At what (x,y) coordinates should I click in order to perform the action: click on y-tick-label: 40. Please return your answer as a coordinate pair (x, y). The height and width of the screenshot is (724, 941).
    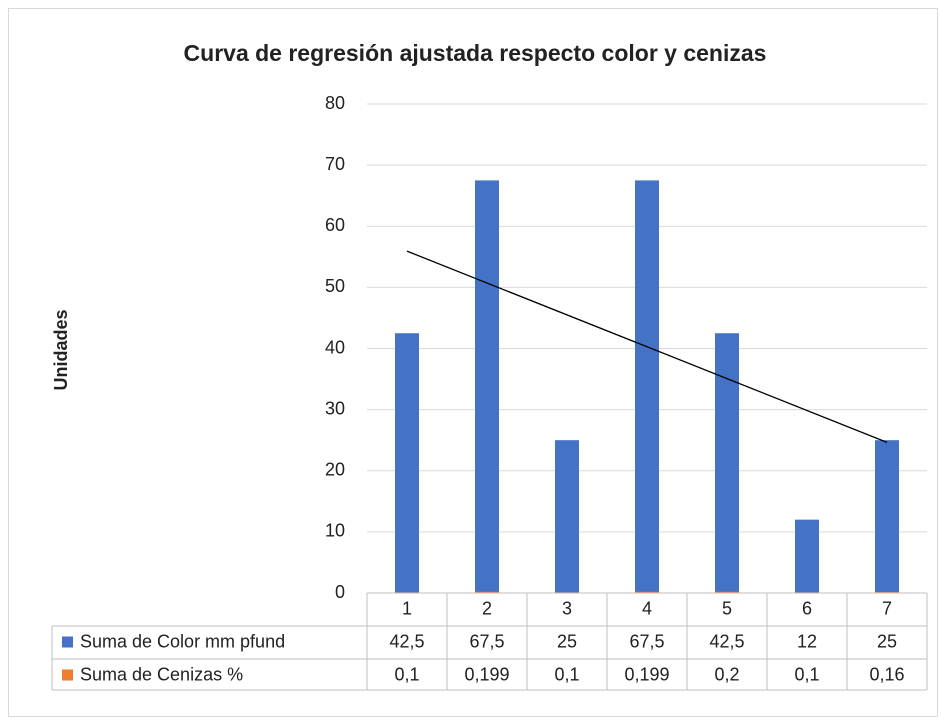
    Looking at the image, I should click on (335, 347).